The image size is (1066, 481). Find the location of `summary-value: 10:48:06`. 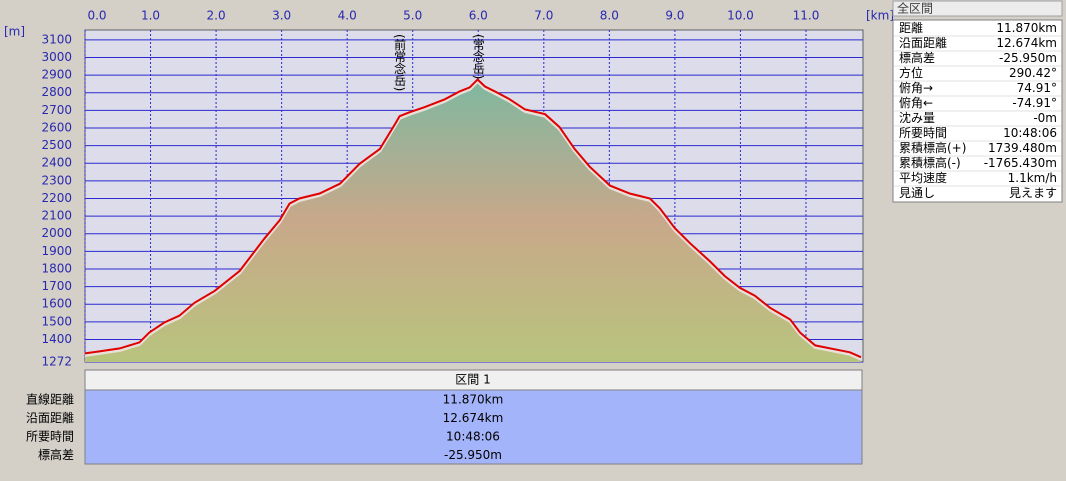

summary-value: 10:48:06 is located at coordinates (1030, 133).